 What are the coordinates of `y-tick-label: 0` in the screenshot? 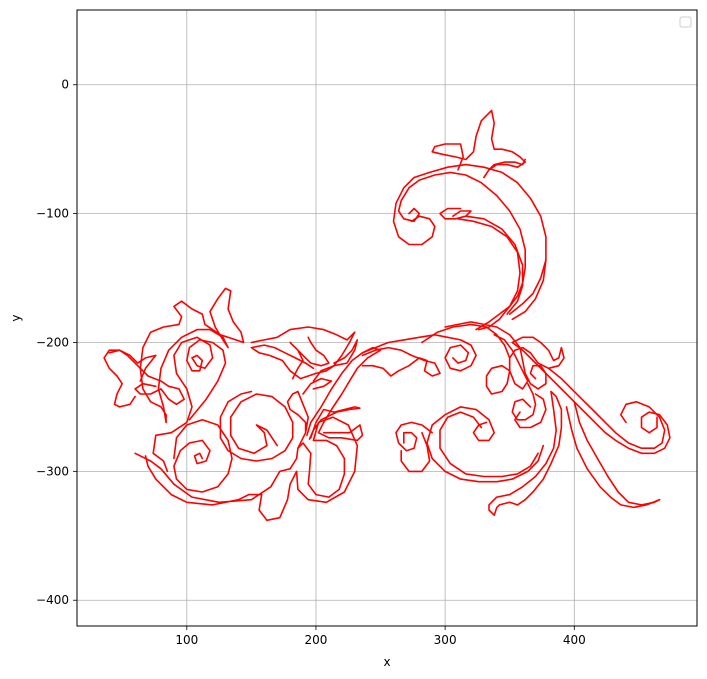 It's located at (65, 85).